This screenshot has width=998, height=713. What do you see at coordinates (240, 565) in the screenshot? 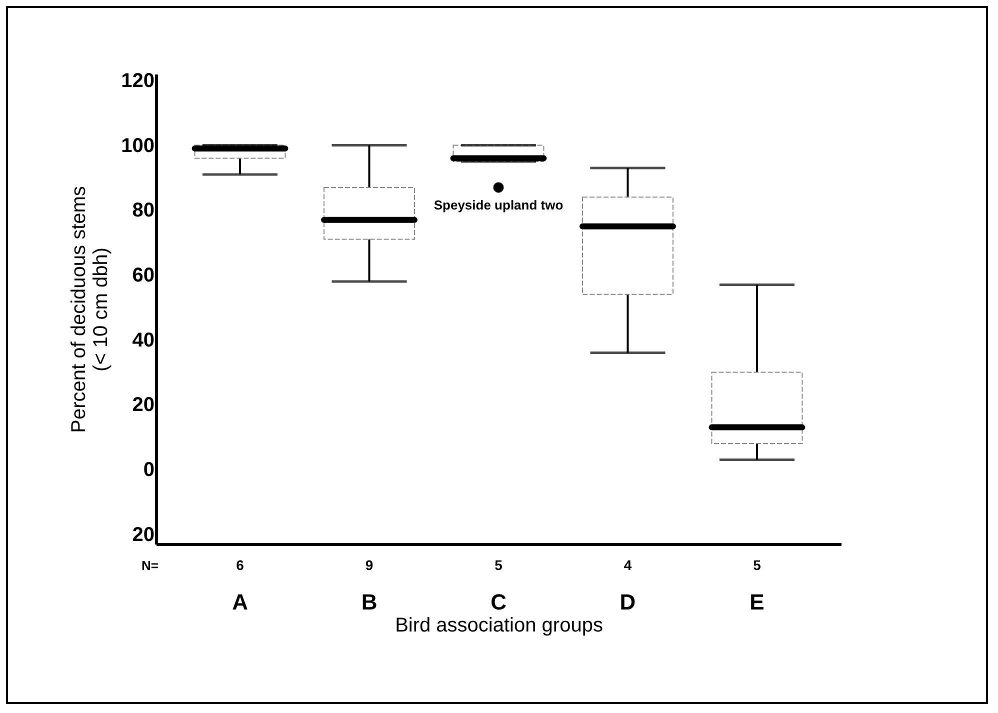
I see `text: 6` at bounding box center [240, 565].